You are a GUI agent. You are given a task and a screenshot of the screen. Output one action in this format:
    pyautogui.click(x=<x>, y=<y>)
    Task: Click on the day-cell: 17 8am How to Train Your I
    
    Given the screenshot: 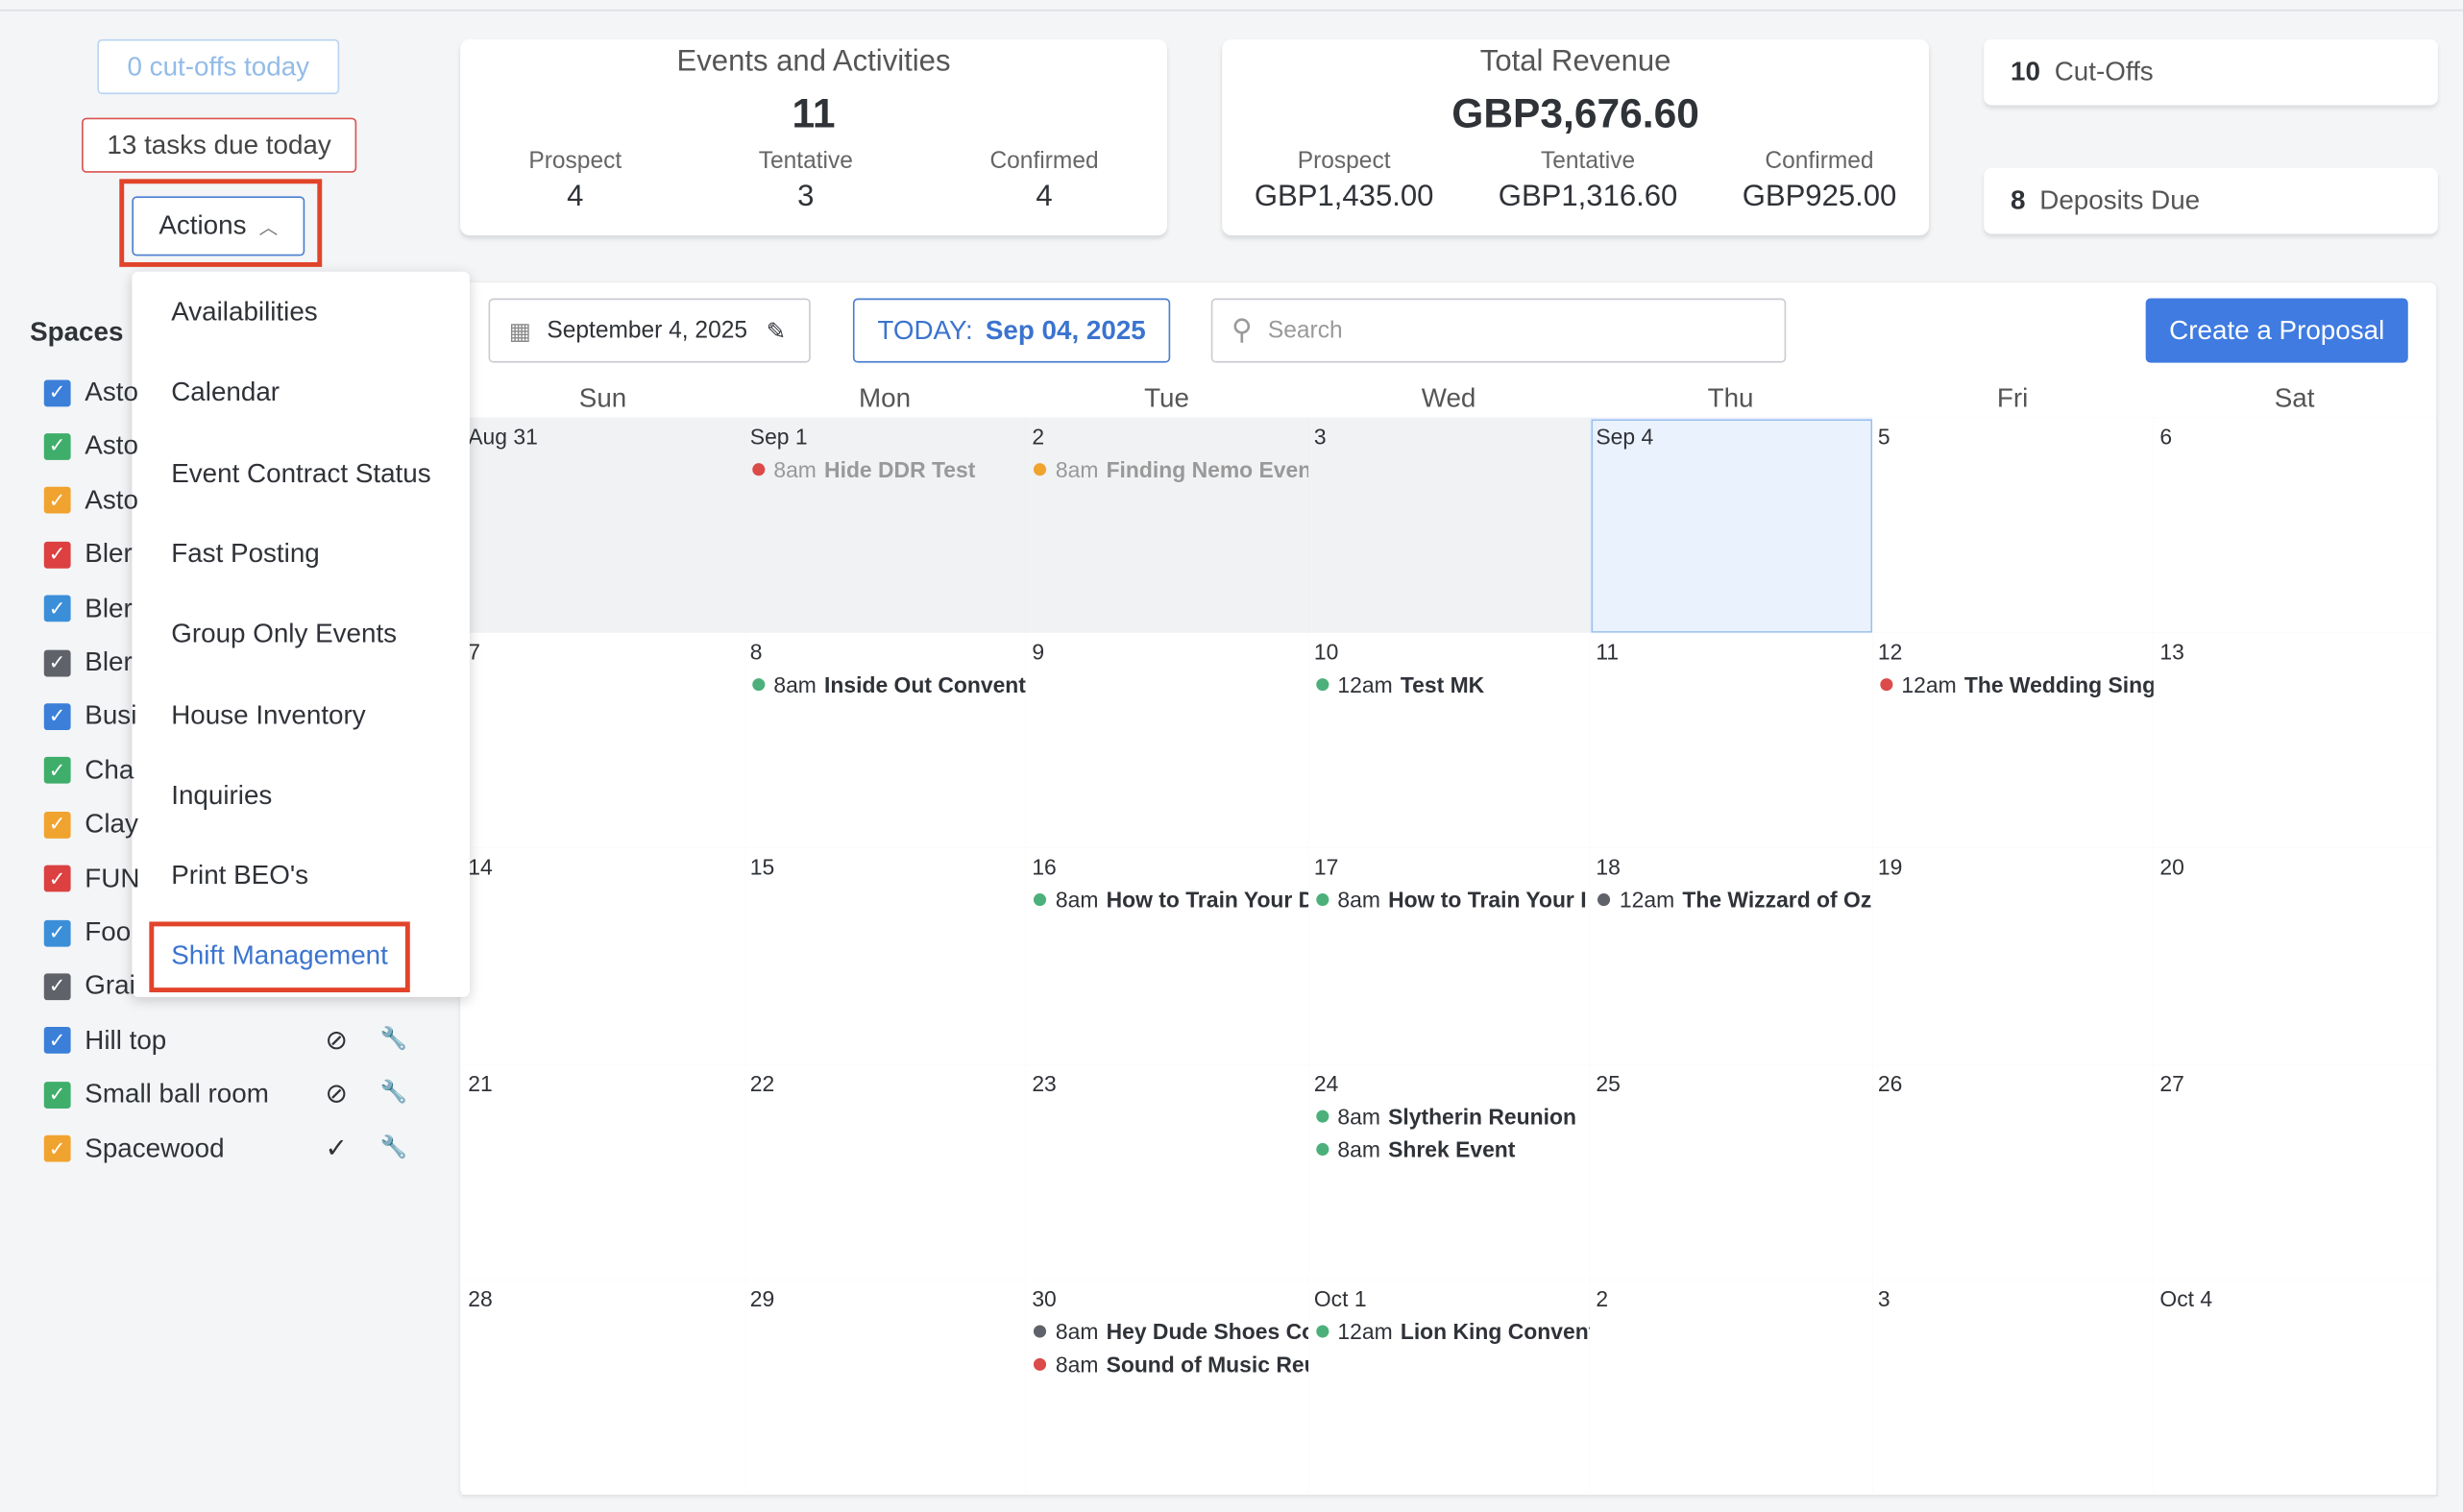 What is the action you would take?
    pyautogui.click(x=1449, y=957)
    